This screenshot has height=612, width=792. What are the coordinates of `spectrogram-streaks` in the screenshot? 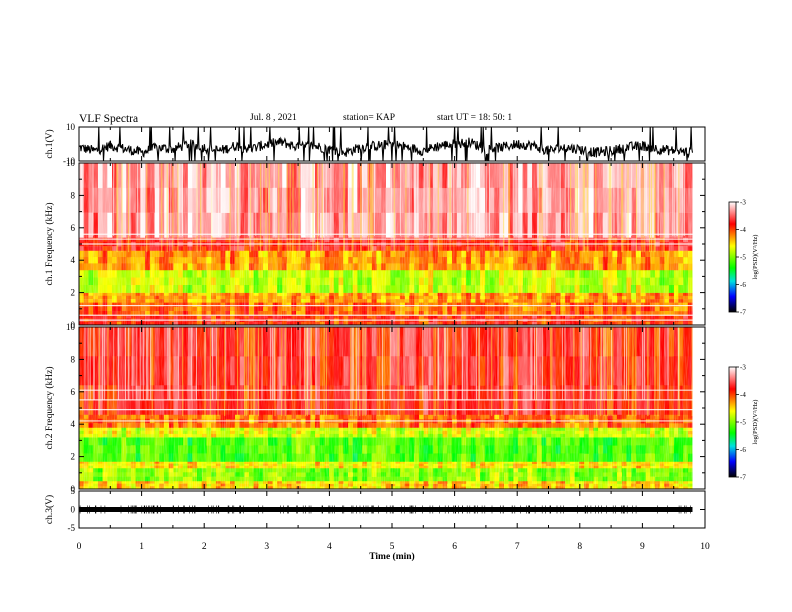 It's located at (398, 208).